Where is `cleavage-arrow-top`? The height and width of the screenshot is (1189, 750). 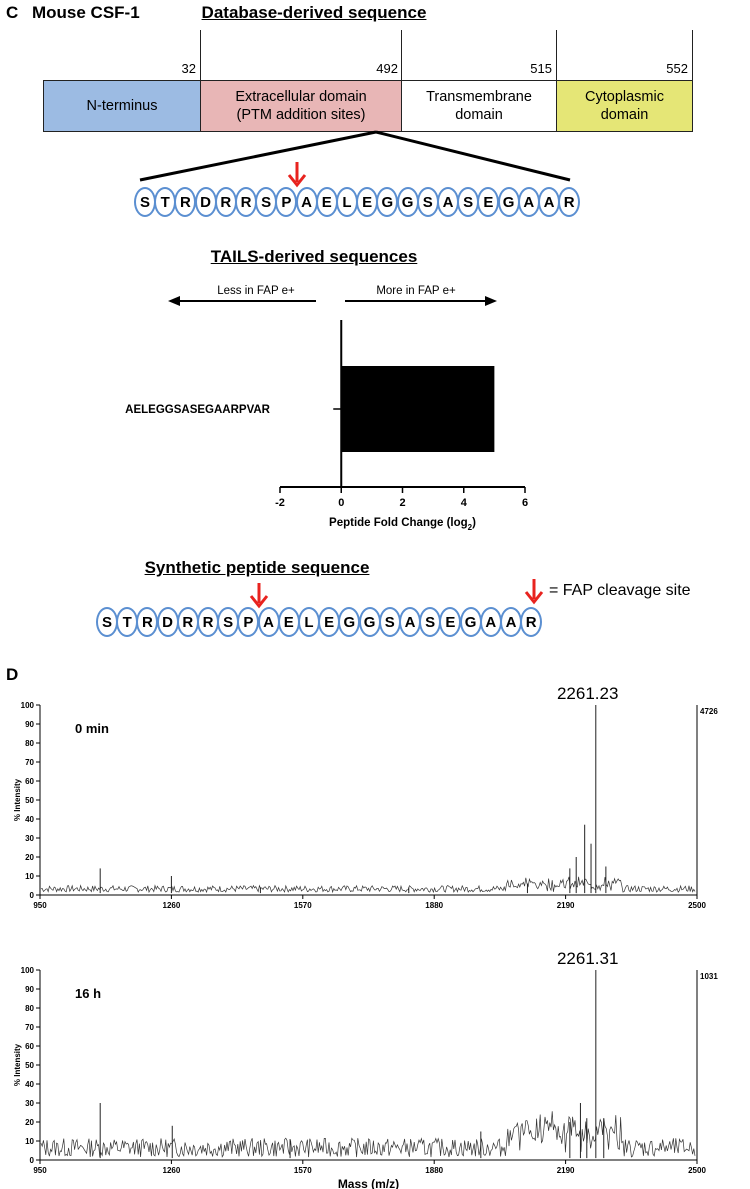 cleavage-arrow-top is located at coordinates (297, 175).